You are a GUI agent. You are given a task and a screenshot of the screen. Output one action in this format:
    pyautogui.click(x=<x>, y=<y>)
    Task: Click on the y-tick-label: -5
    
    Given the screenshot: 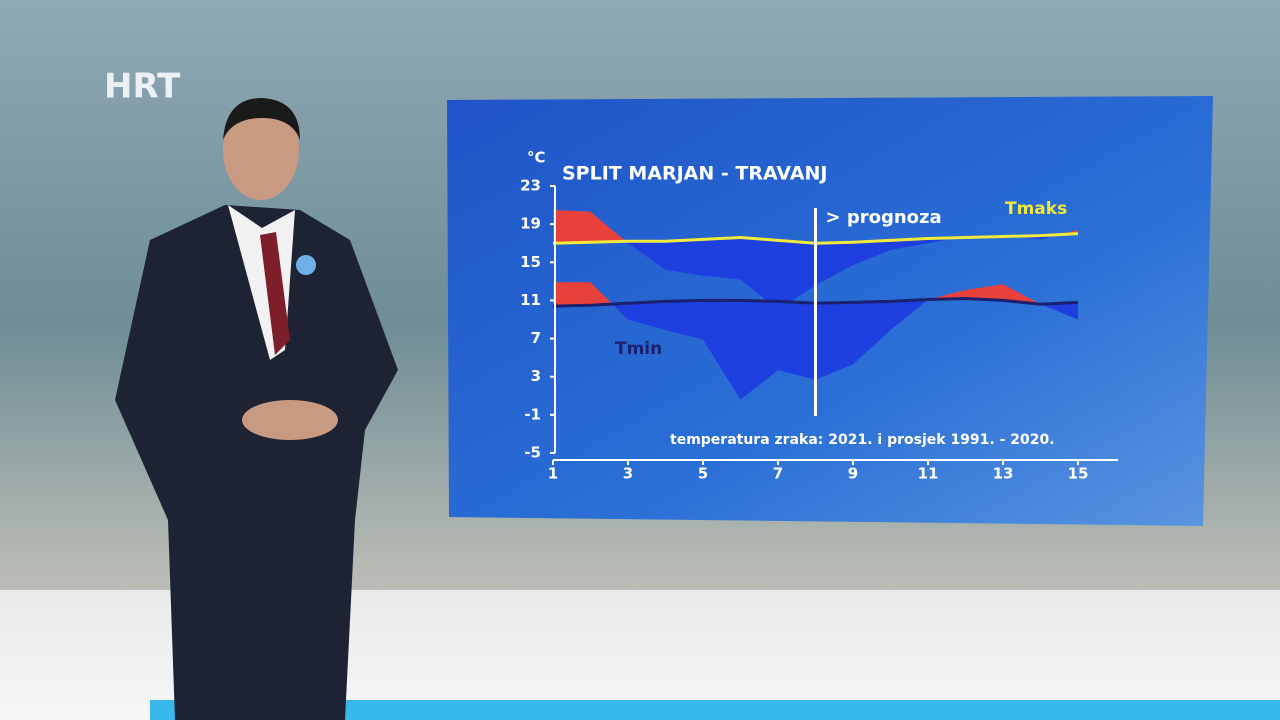 What is the action you would take?
    pyautogui.click(x=532, y=453)
    